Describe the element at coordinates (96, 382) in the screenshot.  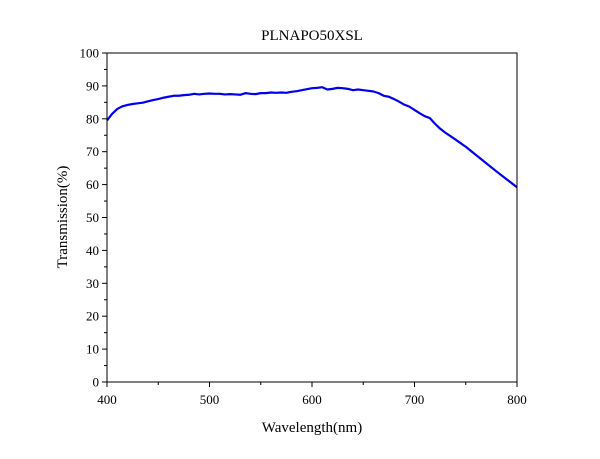
I see `y-tick-label: 0` at that location.